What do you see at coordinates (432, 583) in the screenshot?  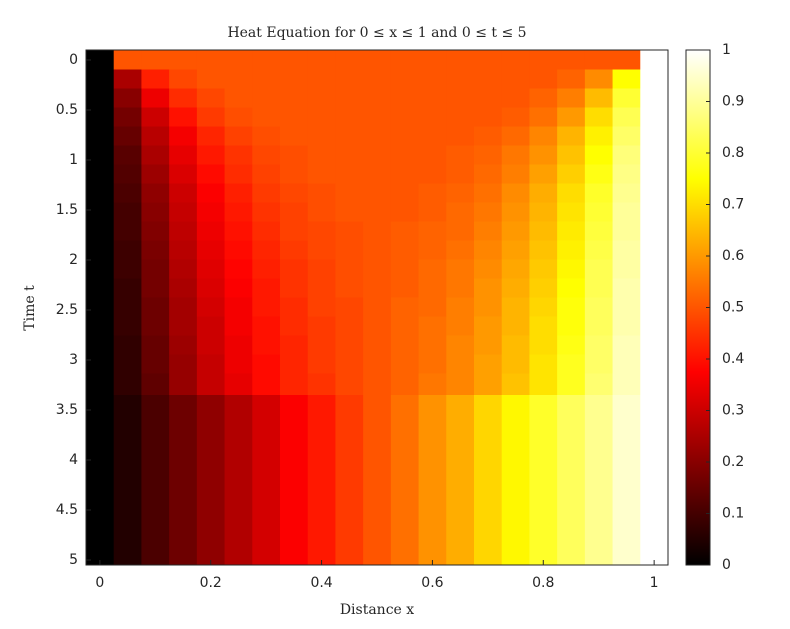 I see `x-tick-label: 0.6` at bounding box center [432, 583].